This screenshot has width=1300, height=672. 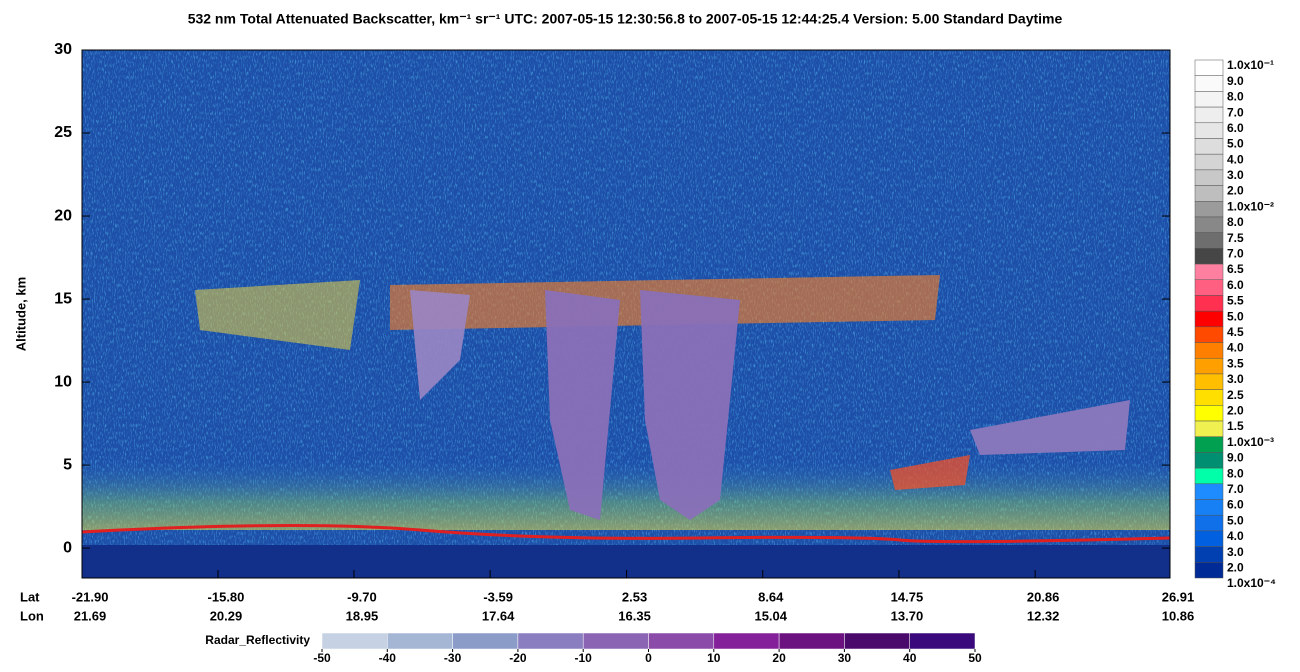 What do you see at coordinates (388, 658) in the screenshot?
I see `radar-tick-label: -40` at bounding box center [388, 658].